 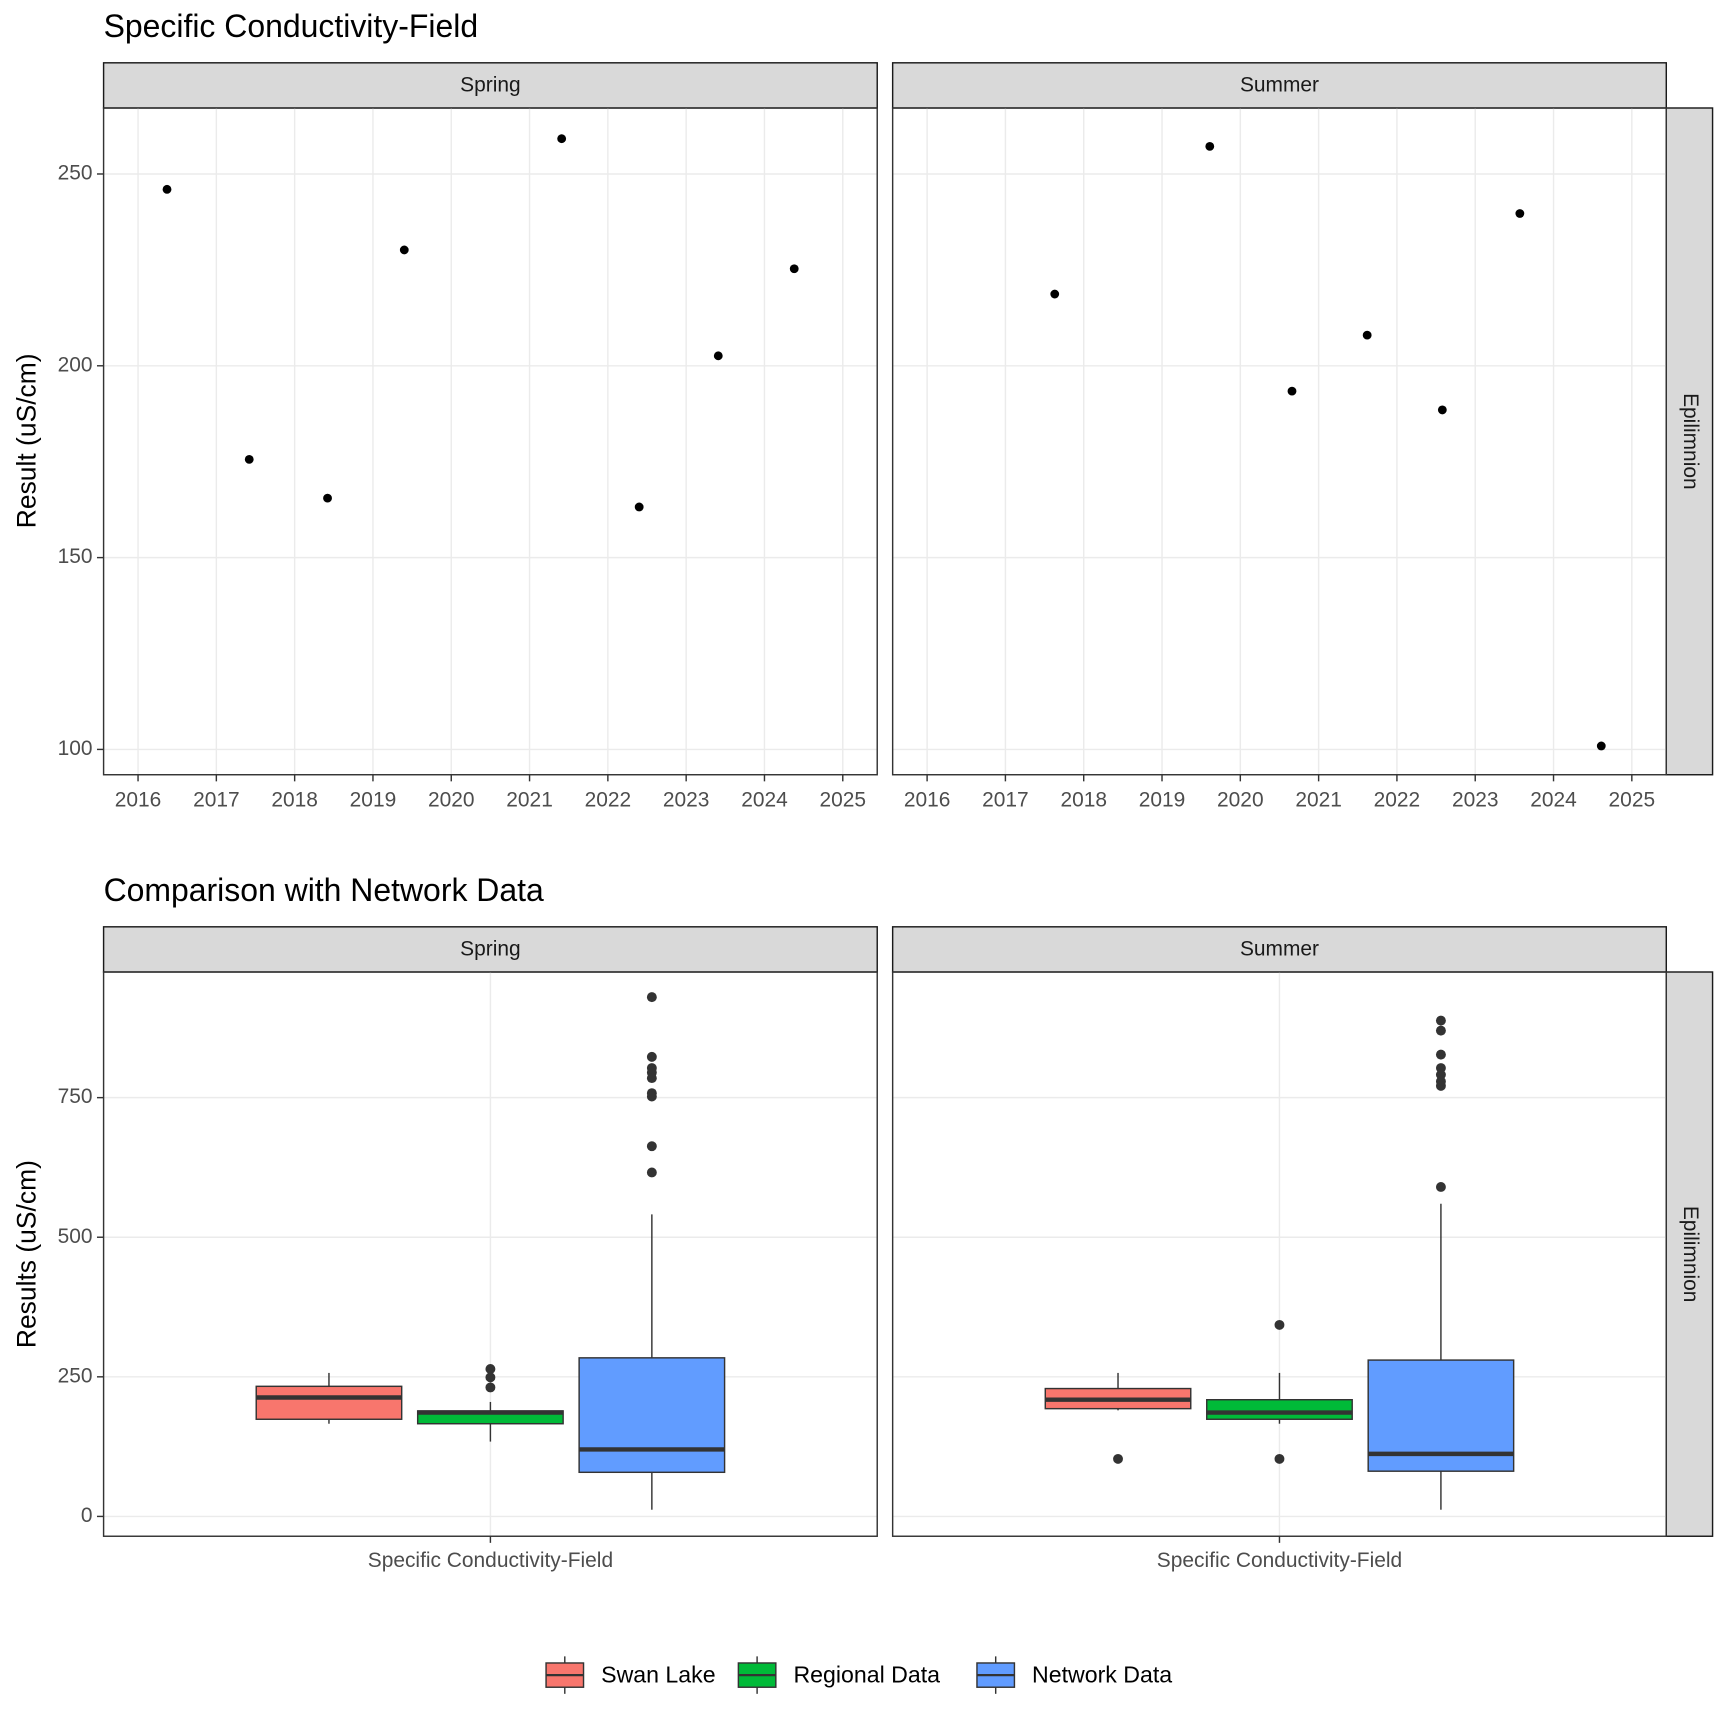 What do you see at coordinates (658, 1674) in the screenshot?
I see `legend-label: Swan Lake` at bounding box center [658, 1674].